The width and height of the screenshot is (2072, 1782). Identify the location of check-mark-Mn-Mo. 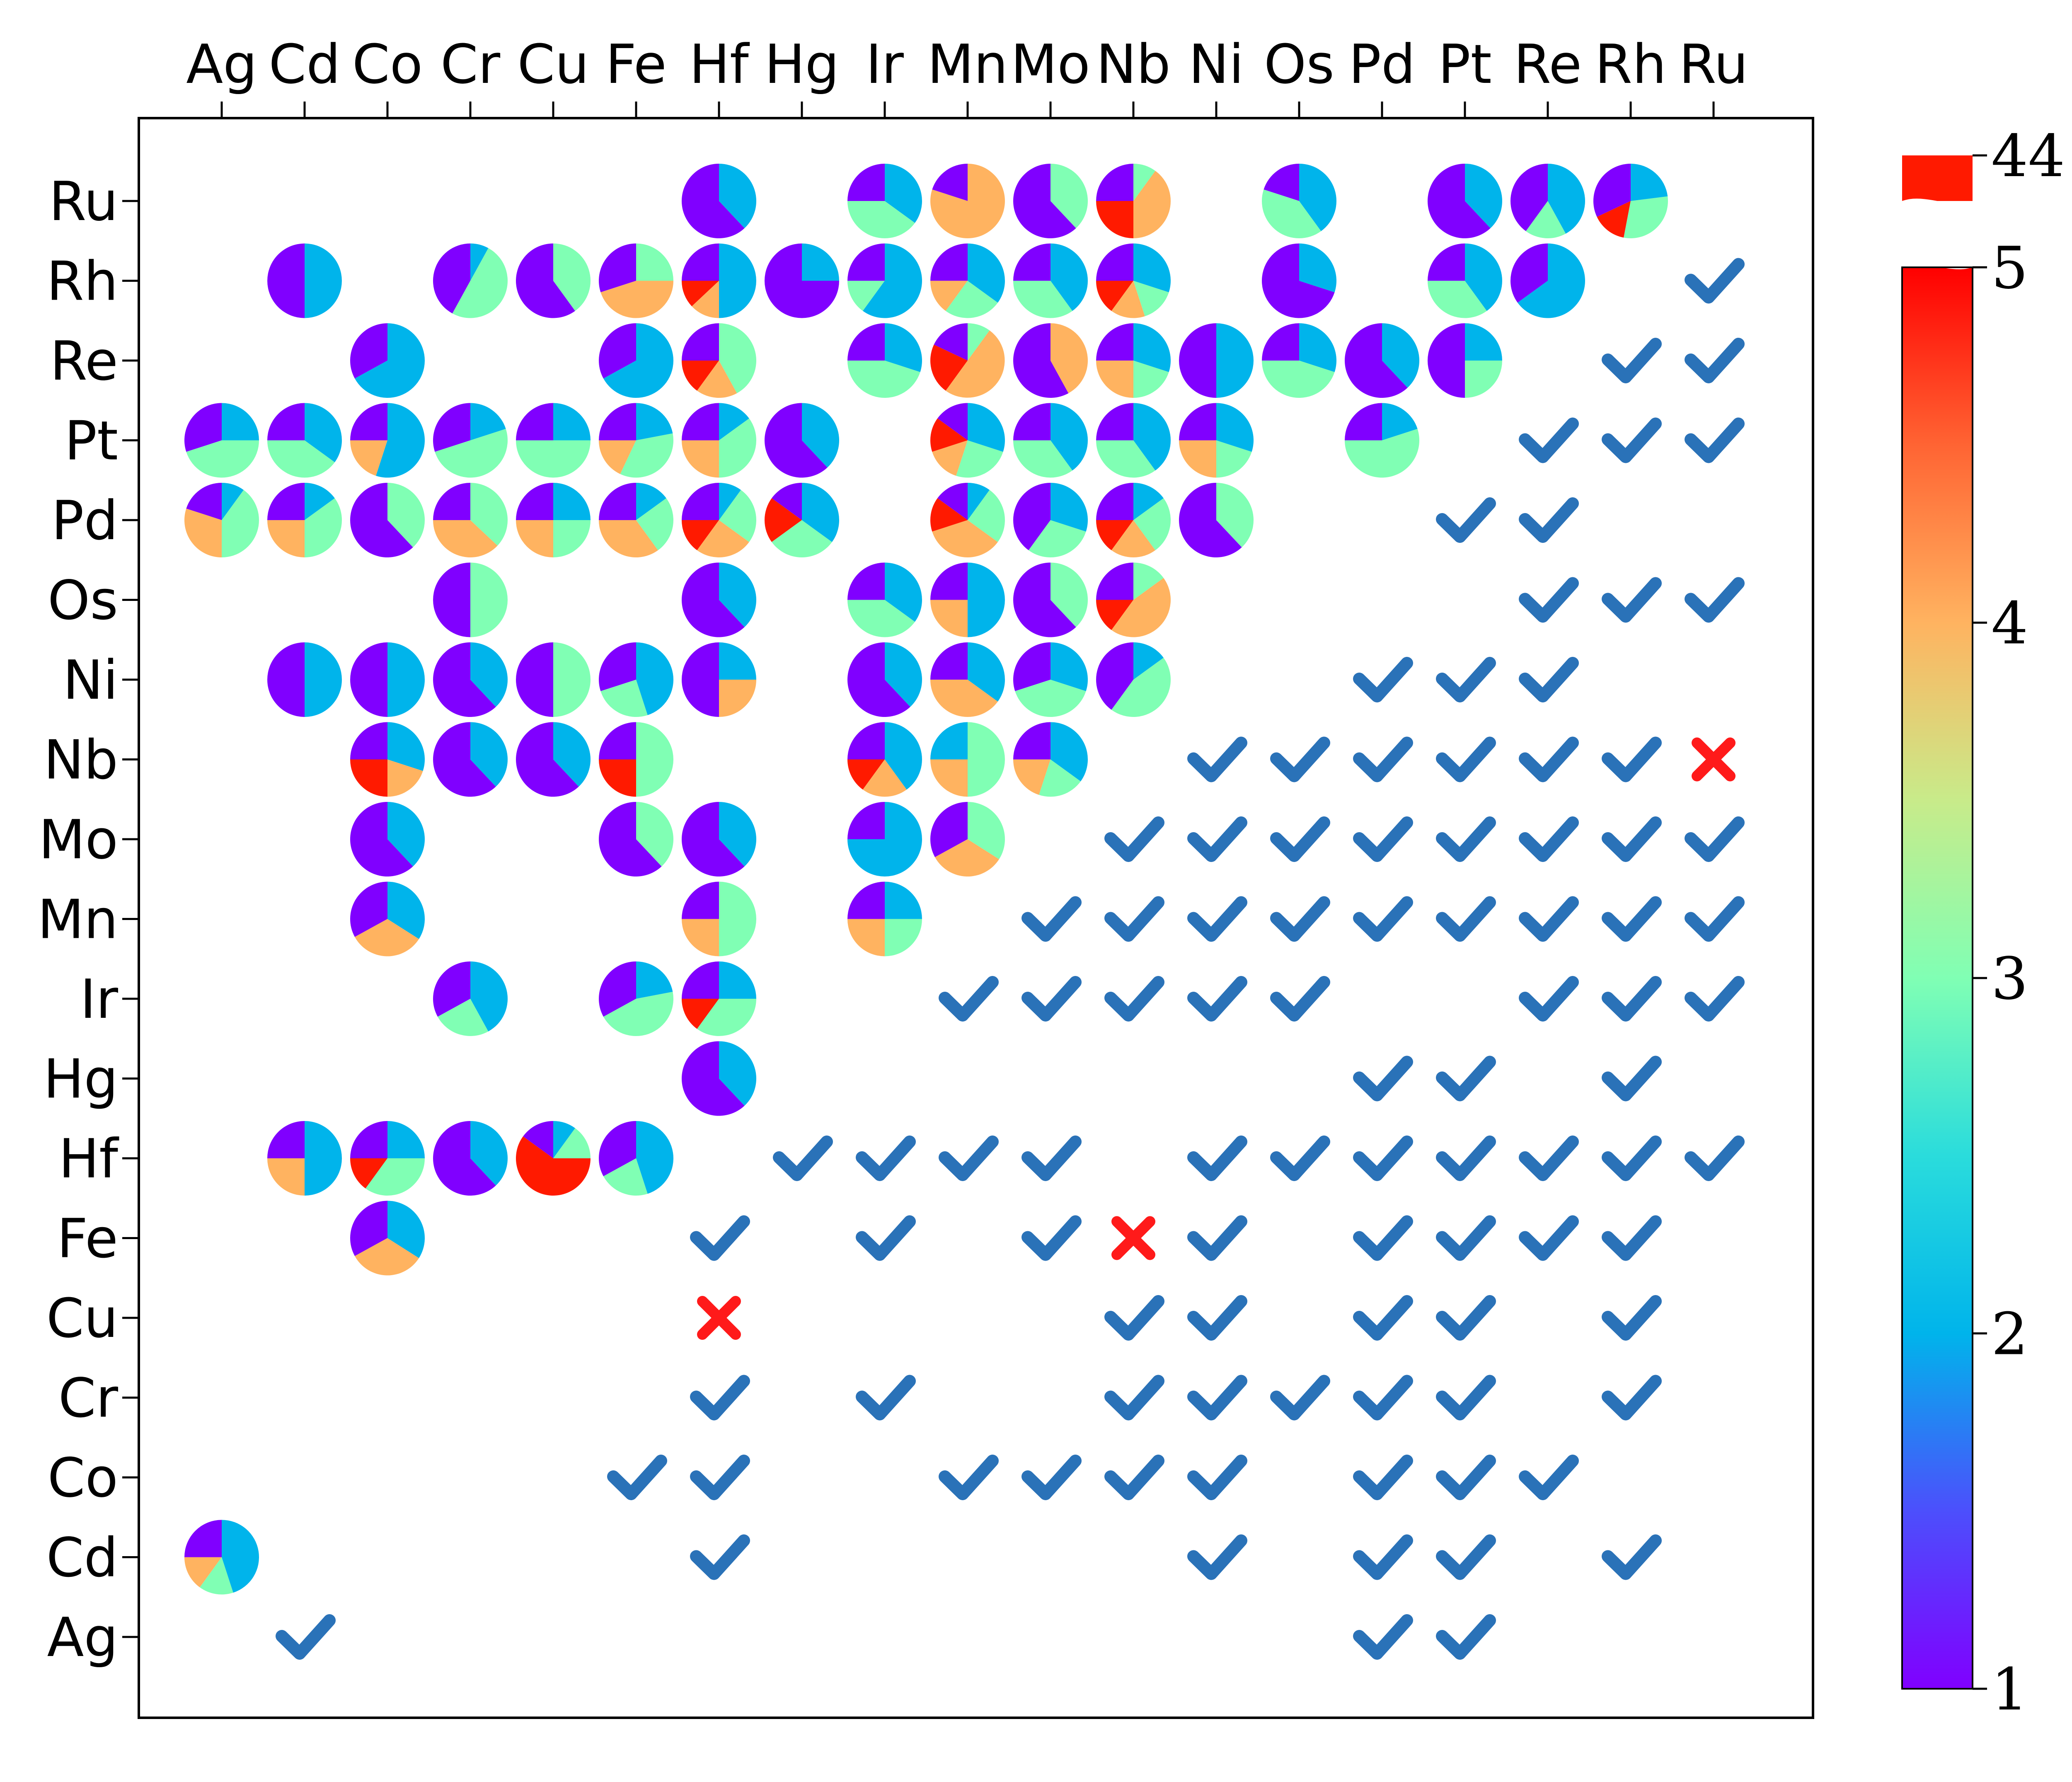
(1051, 919).